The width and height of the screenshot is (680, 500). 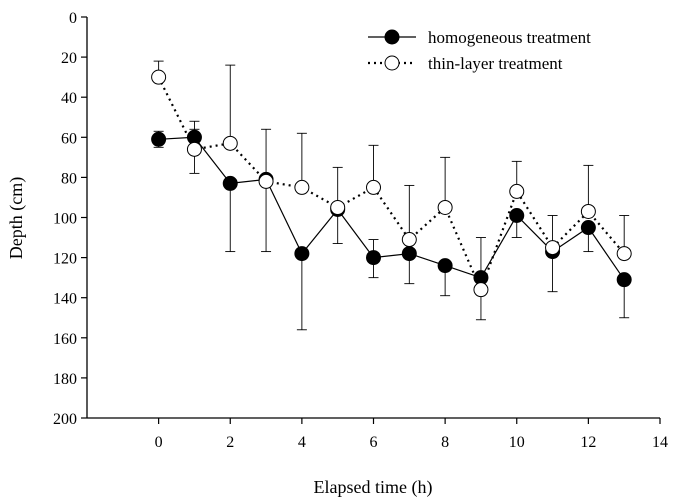 I want to click on y-ticks: 0 20 40 60 80 100 120 140 160 180 200, so click(x=70, y=219).